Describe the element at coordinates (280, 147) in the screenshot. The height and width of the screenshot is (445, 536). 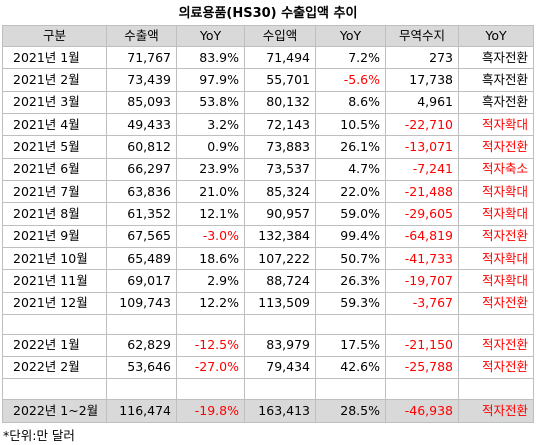
I see `table-cell: 73,883` at that location.